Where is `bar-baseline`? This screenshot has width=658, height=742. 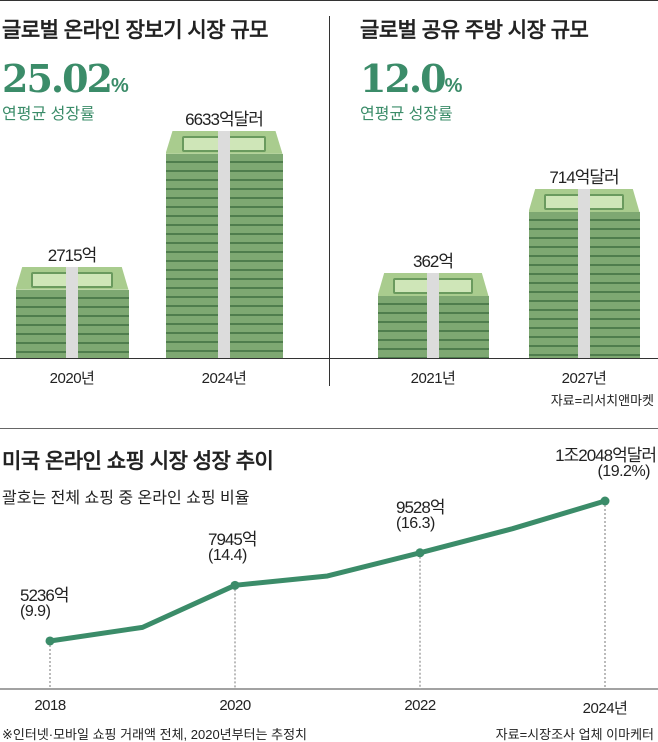
bar-baseline is located at coordinates (329, 358).